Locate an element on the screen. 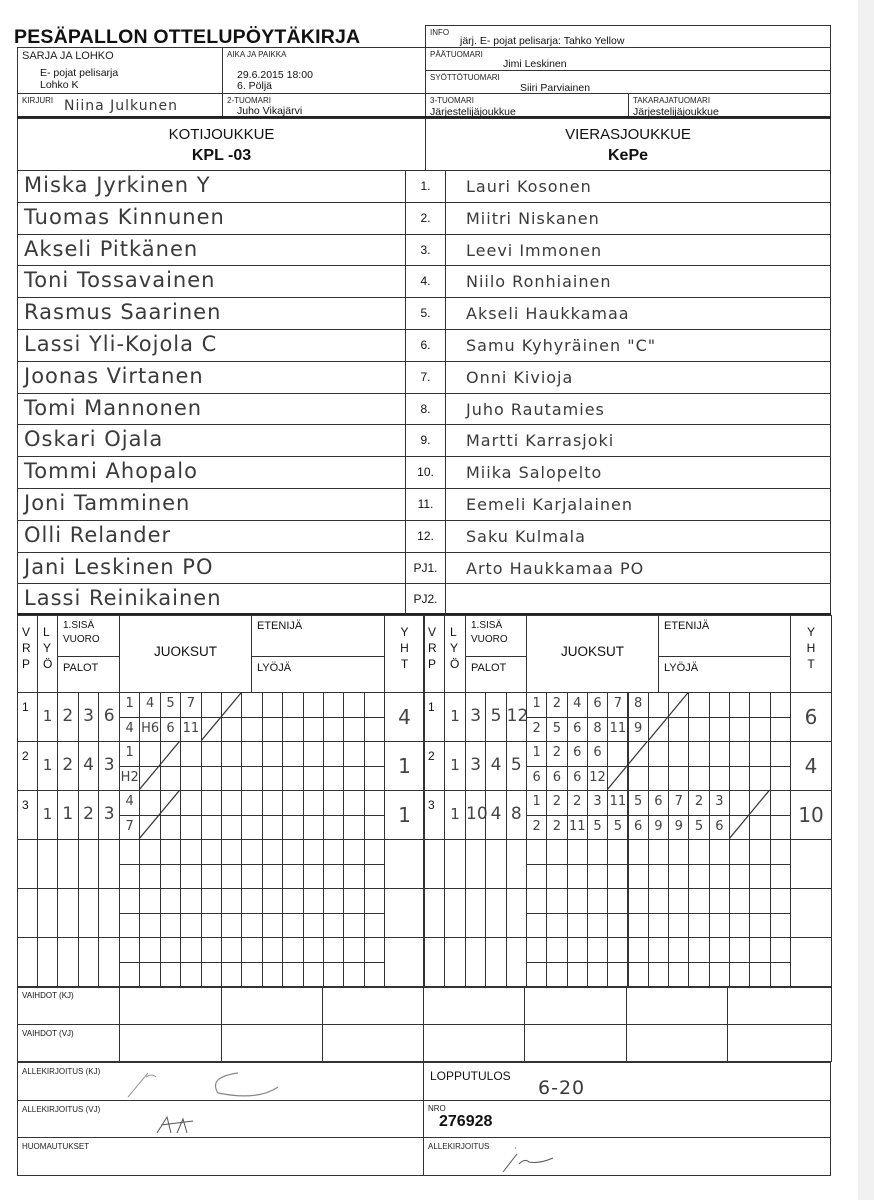 This screenshot has height=1200, width=874. palot-value: 3 is located at coordinates (109, 765).